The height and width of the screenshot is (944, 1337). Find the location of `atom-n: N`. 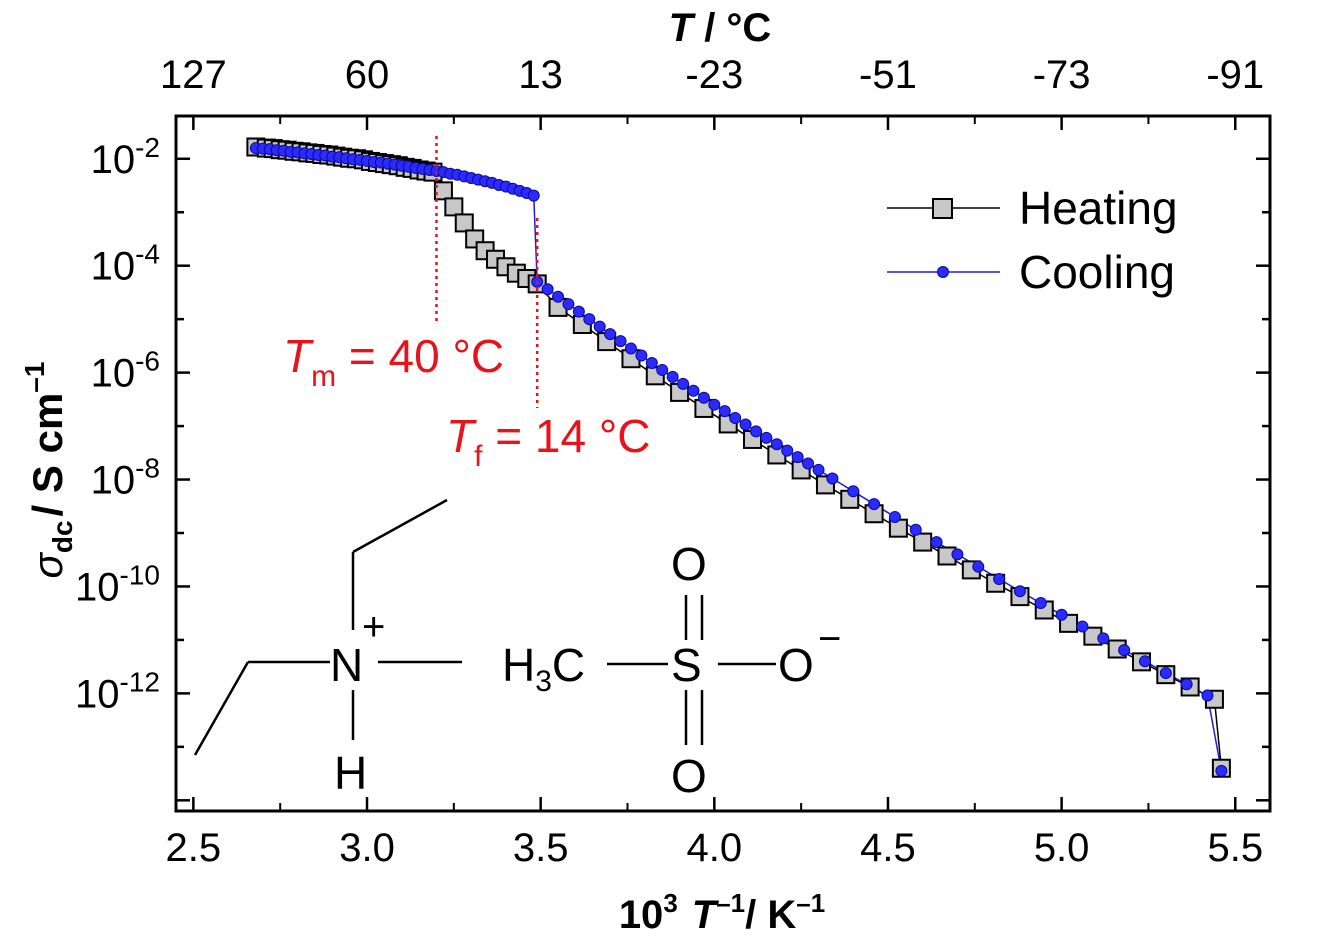

atom-n: N is located at coordinates (346, 665).